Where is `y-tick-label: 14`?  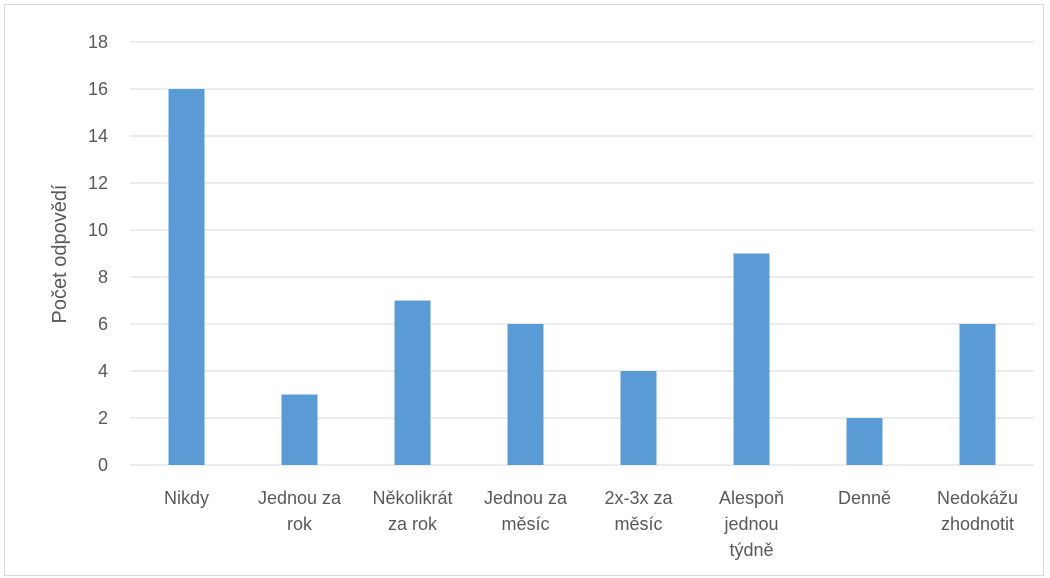 y-tick-label: 14 is located at coordinates (98, 136).